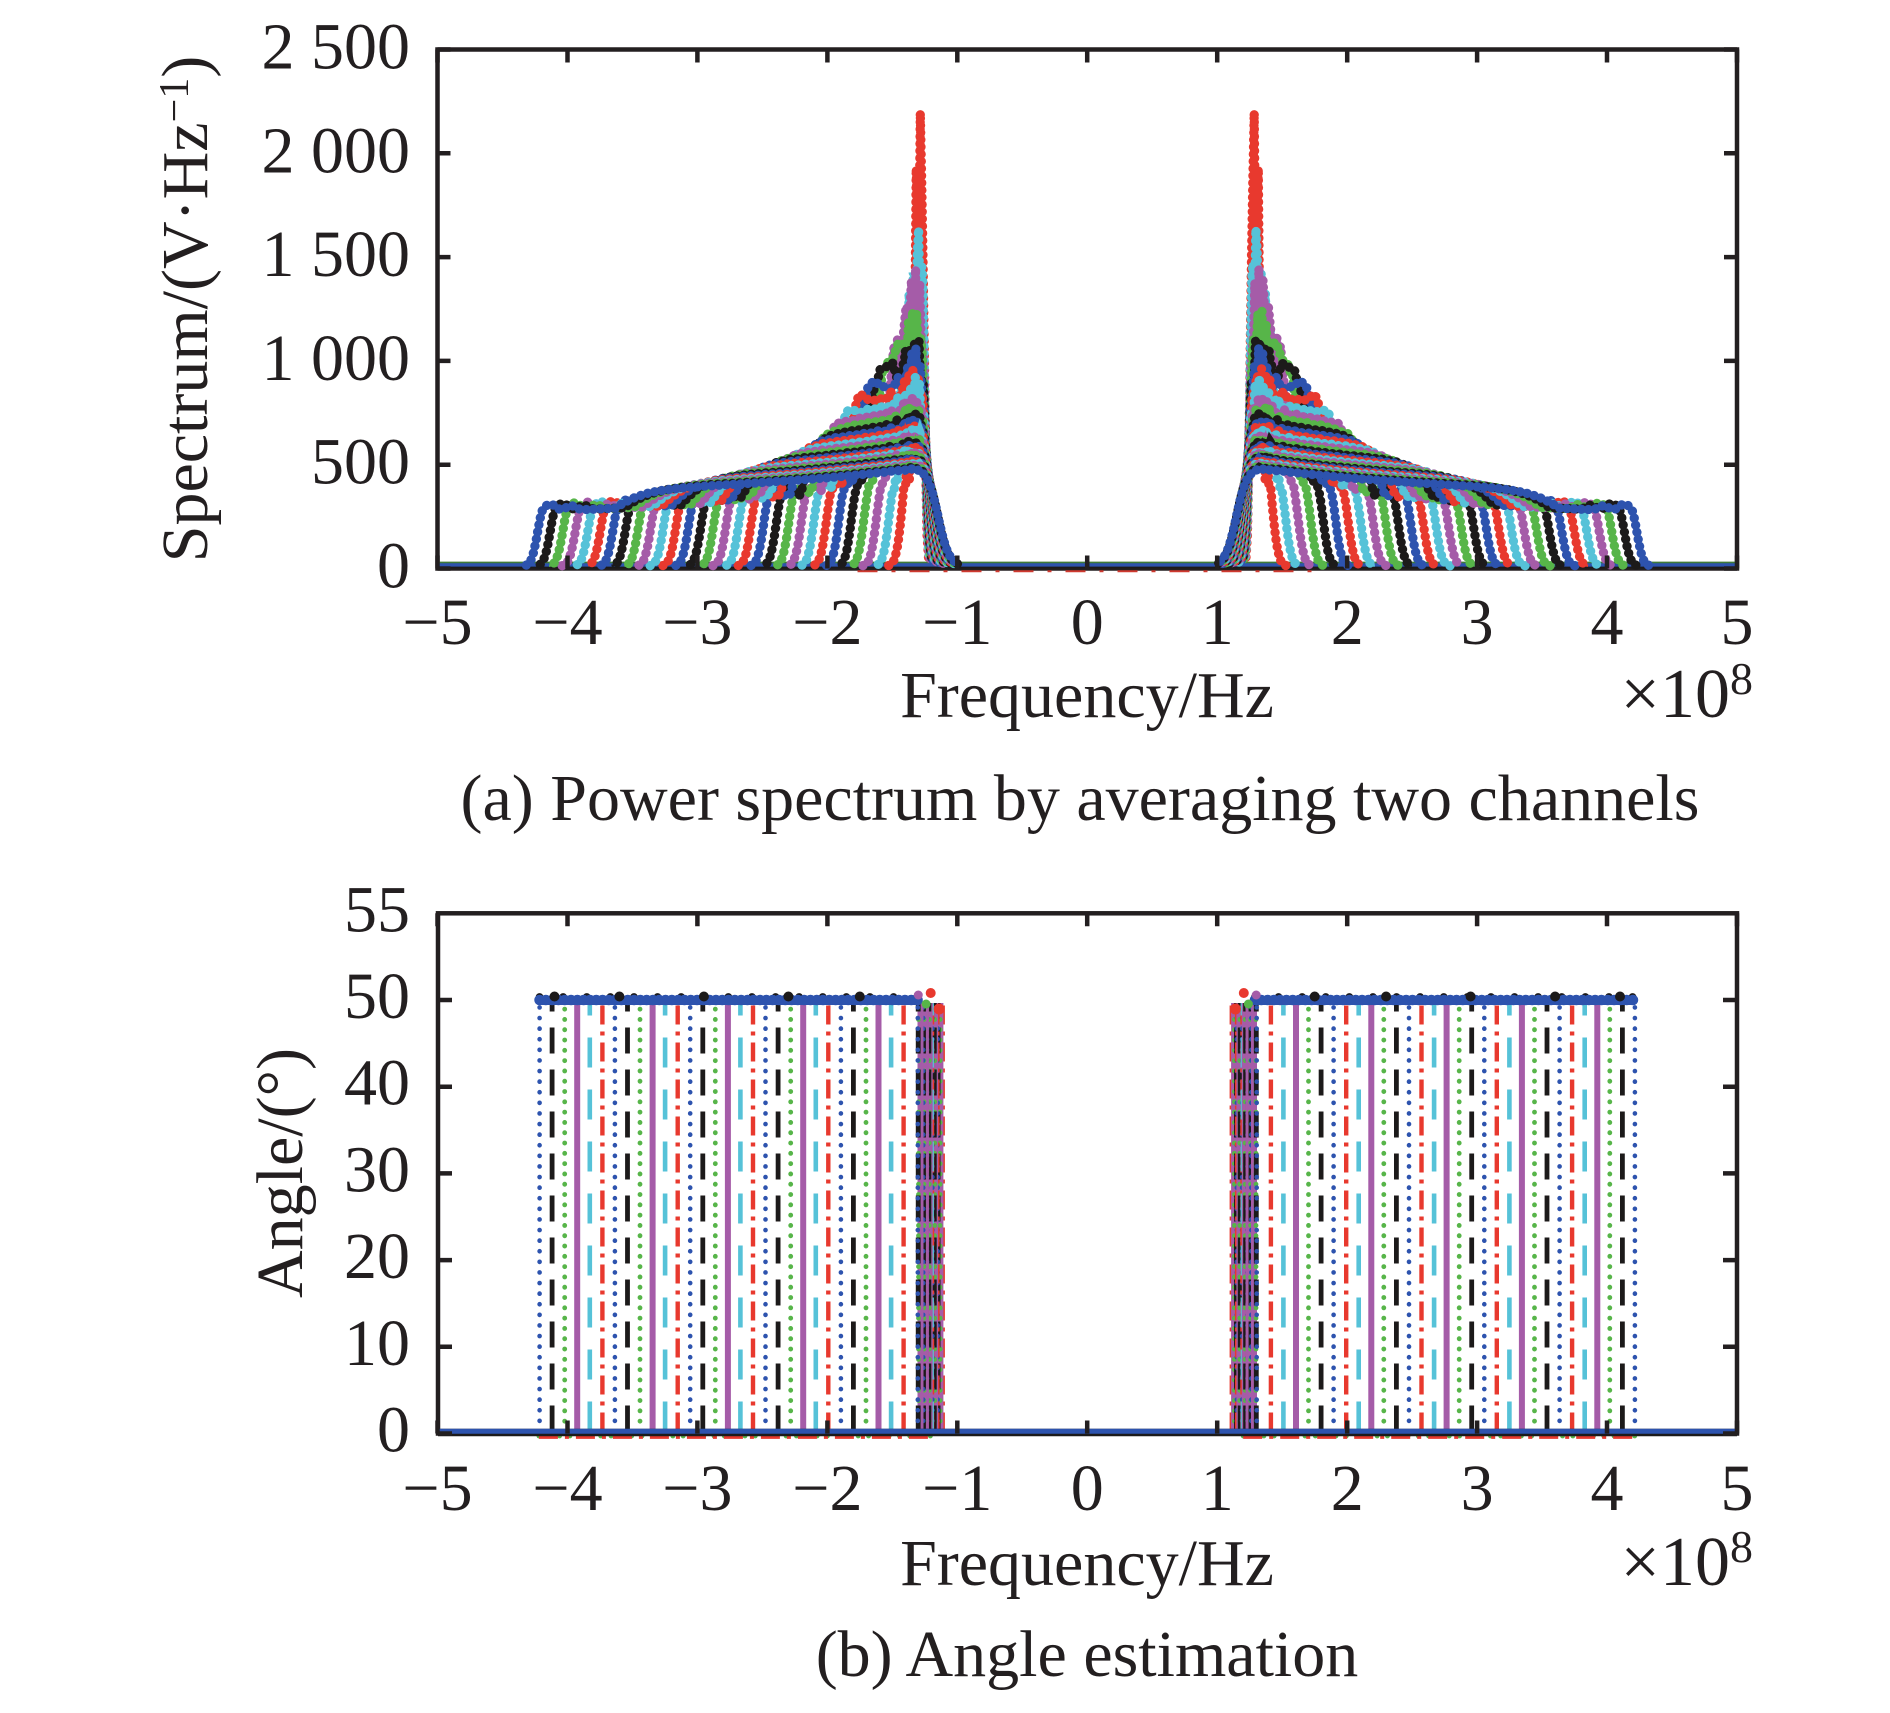 The height and width of the screenshot is (1713, 1890). I want to click on svg-text: 1 500, so click(336, 254).